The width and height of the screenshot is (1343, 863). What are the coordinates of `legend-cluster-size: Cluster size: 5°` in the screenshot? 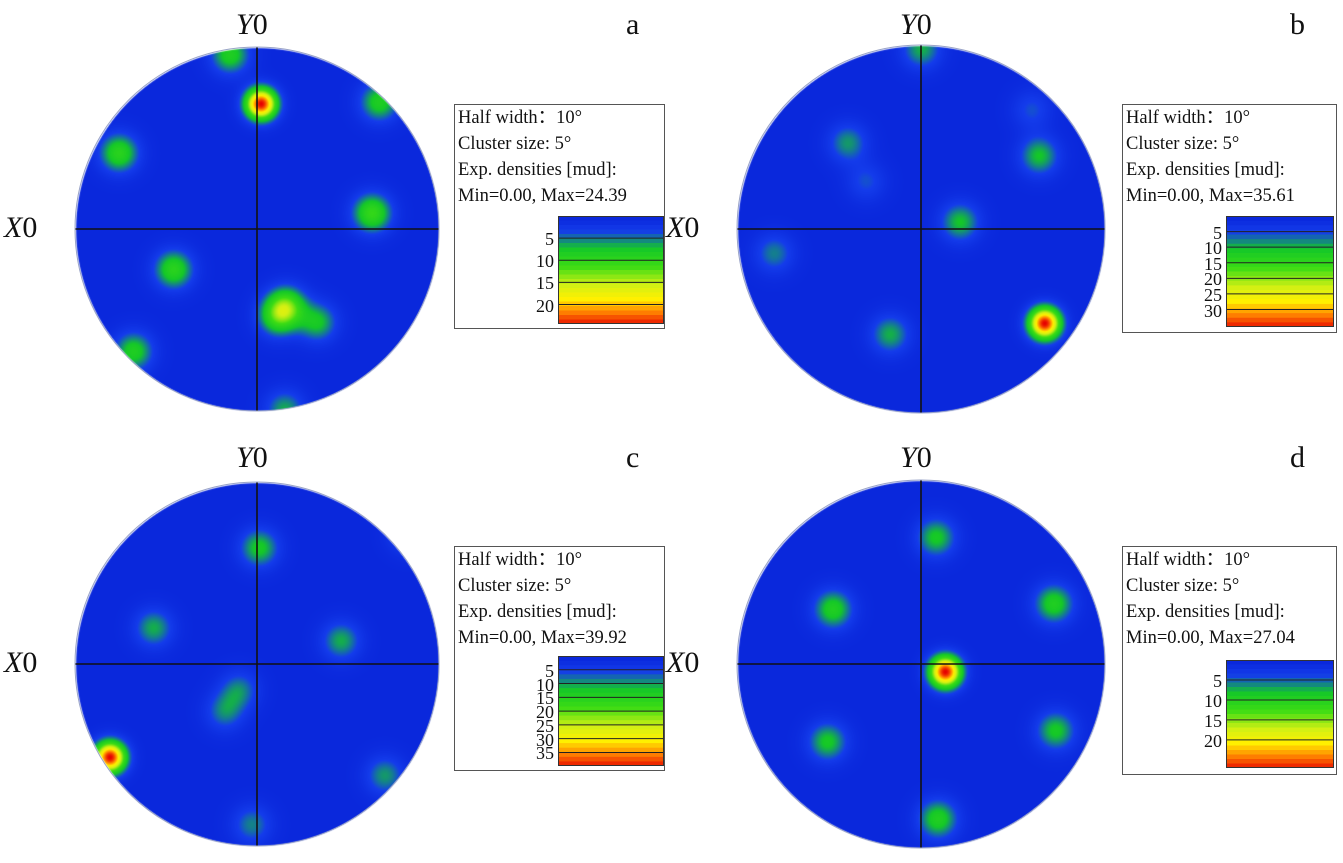 It's located at (515, 144).